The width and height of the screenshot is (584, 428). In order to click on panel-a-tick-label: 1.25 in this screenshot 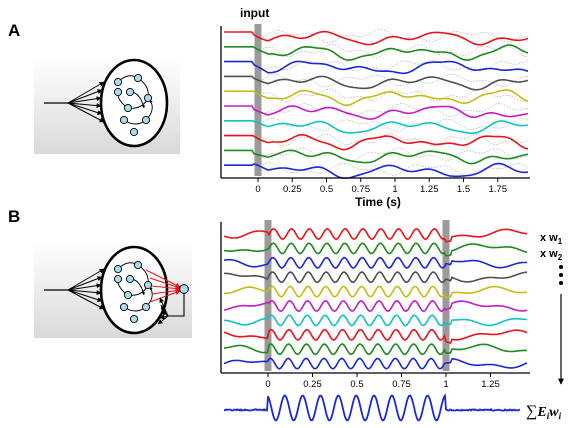, I will do `click(429, 189)`.